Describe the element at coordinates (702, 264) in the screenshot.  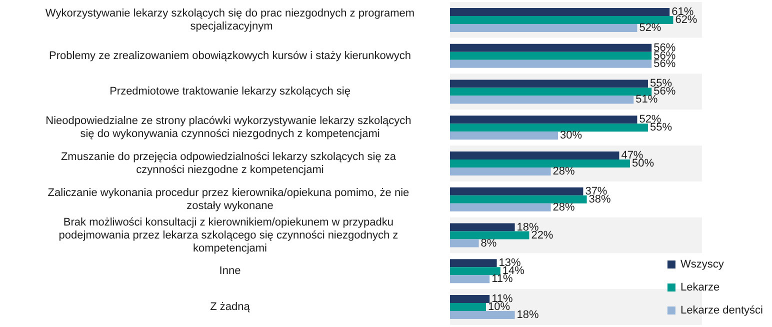
I see `legend-label: Wszyscy` at that location.